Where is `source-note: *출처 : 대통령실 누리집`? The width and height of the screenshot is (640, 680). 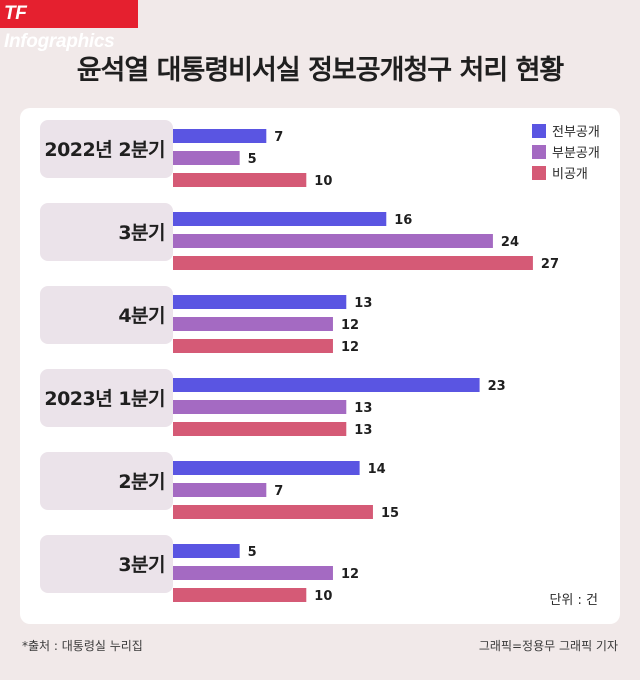
source-note: *출처 : 대통령실 누리집 is located at coordinates (82, 646).